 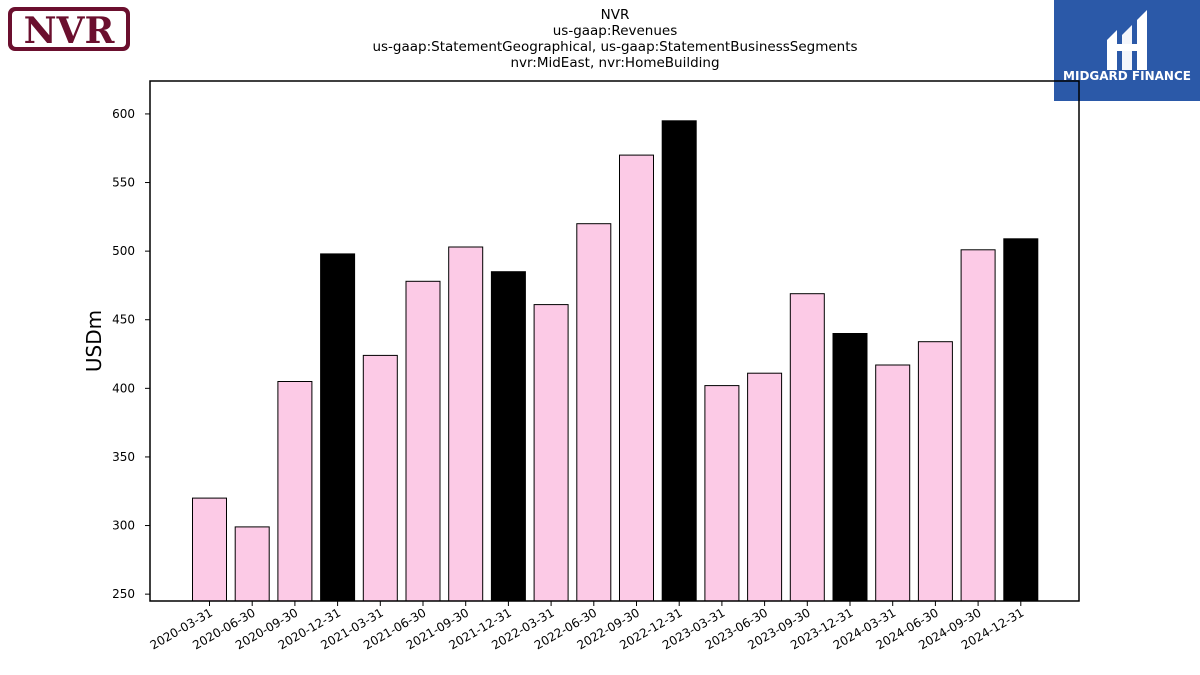 I want to click on y-axis: 250 300 350 400 450 500 550 600, so click(x=131, y=354).